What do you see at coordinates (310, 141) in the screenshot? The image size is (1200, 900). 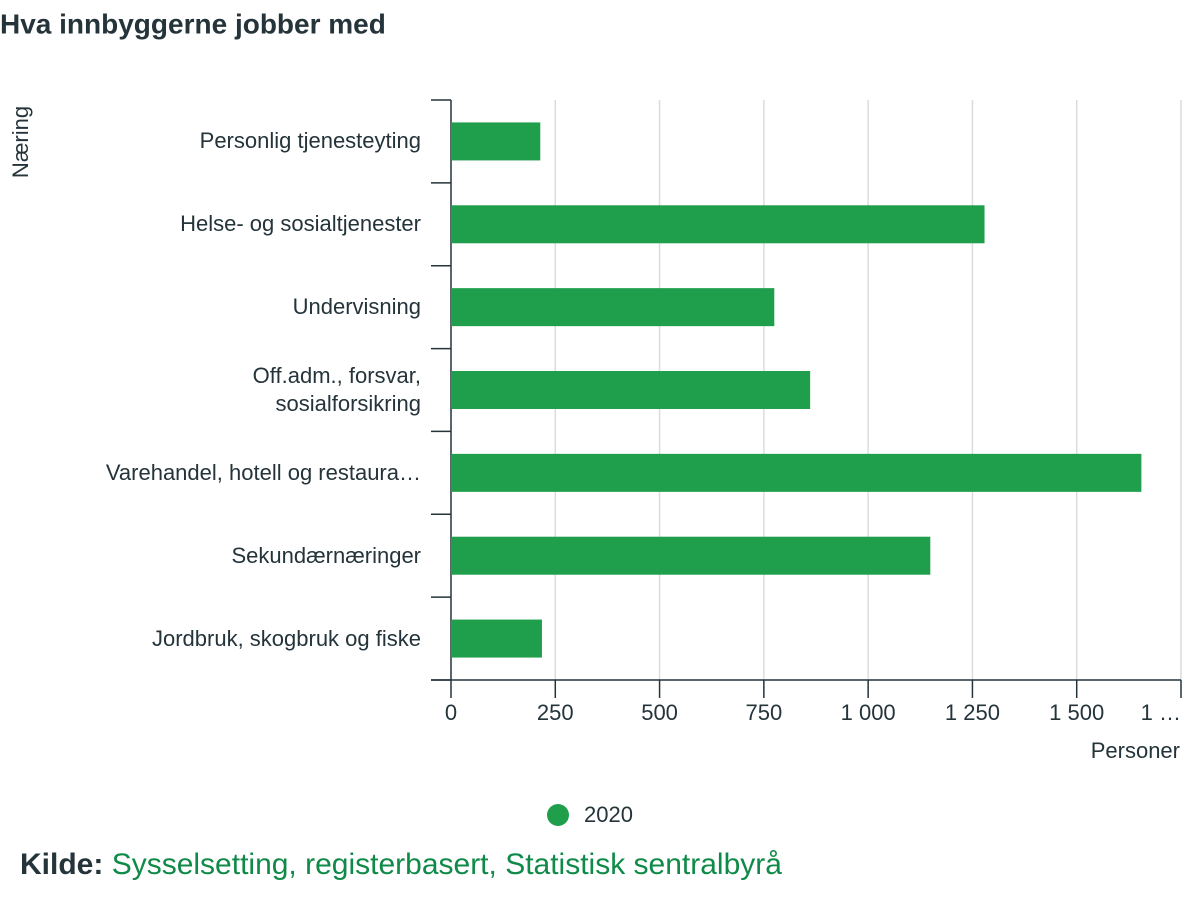 I see `y-tick-label: Personlig tjenesteyting` at bounding box center [310, 141].